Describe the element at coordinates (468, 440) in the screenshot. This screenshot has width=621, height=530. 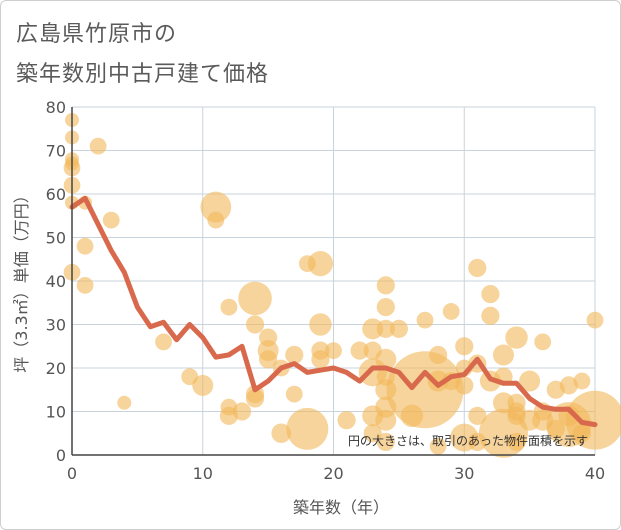
I see `bubble-size-note: 円の大きさは、取引のあった物件面積を示す` at that location.